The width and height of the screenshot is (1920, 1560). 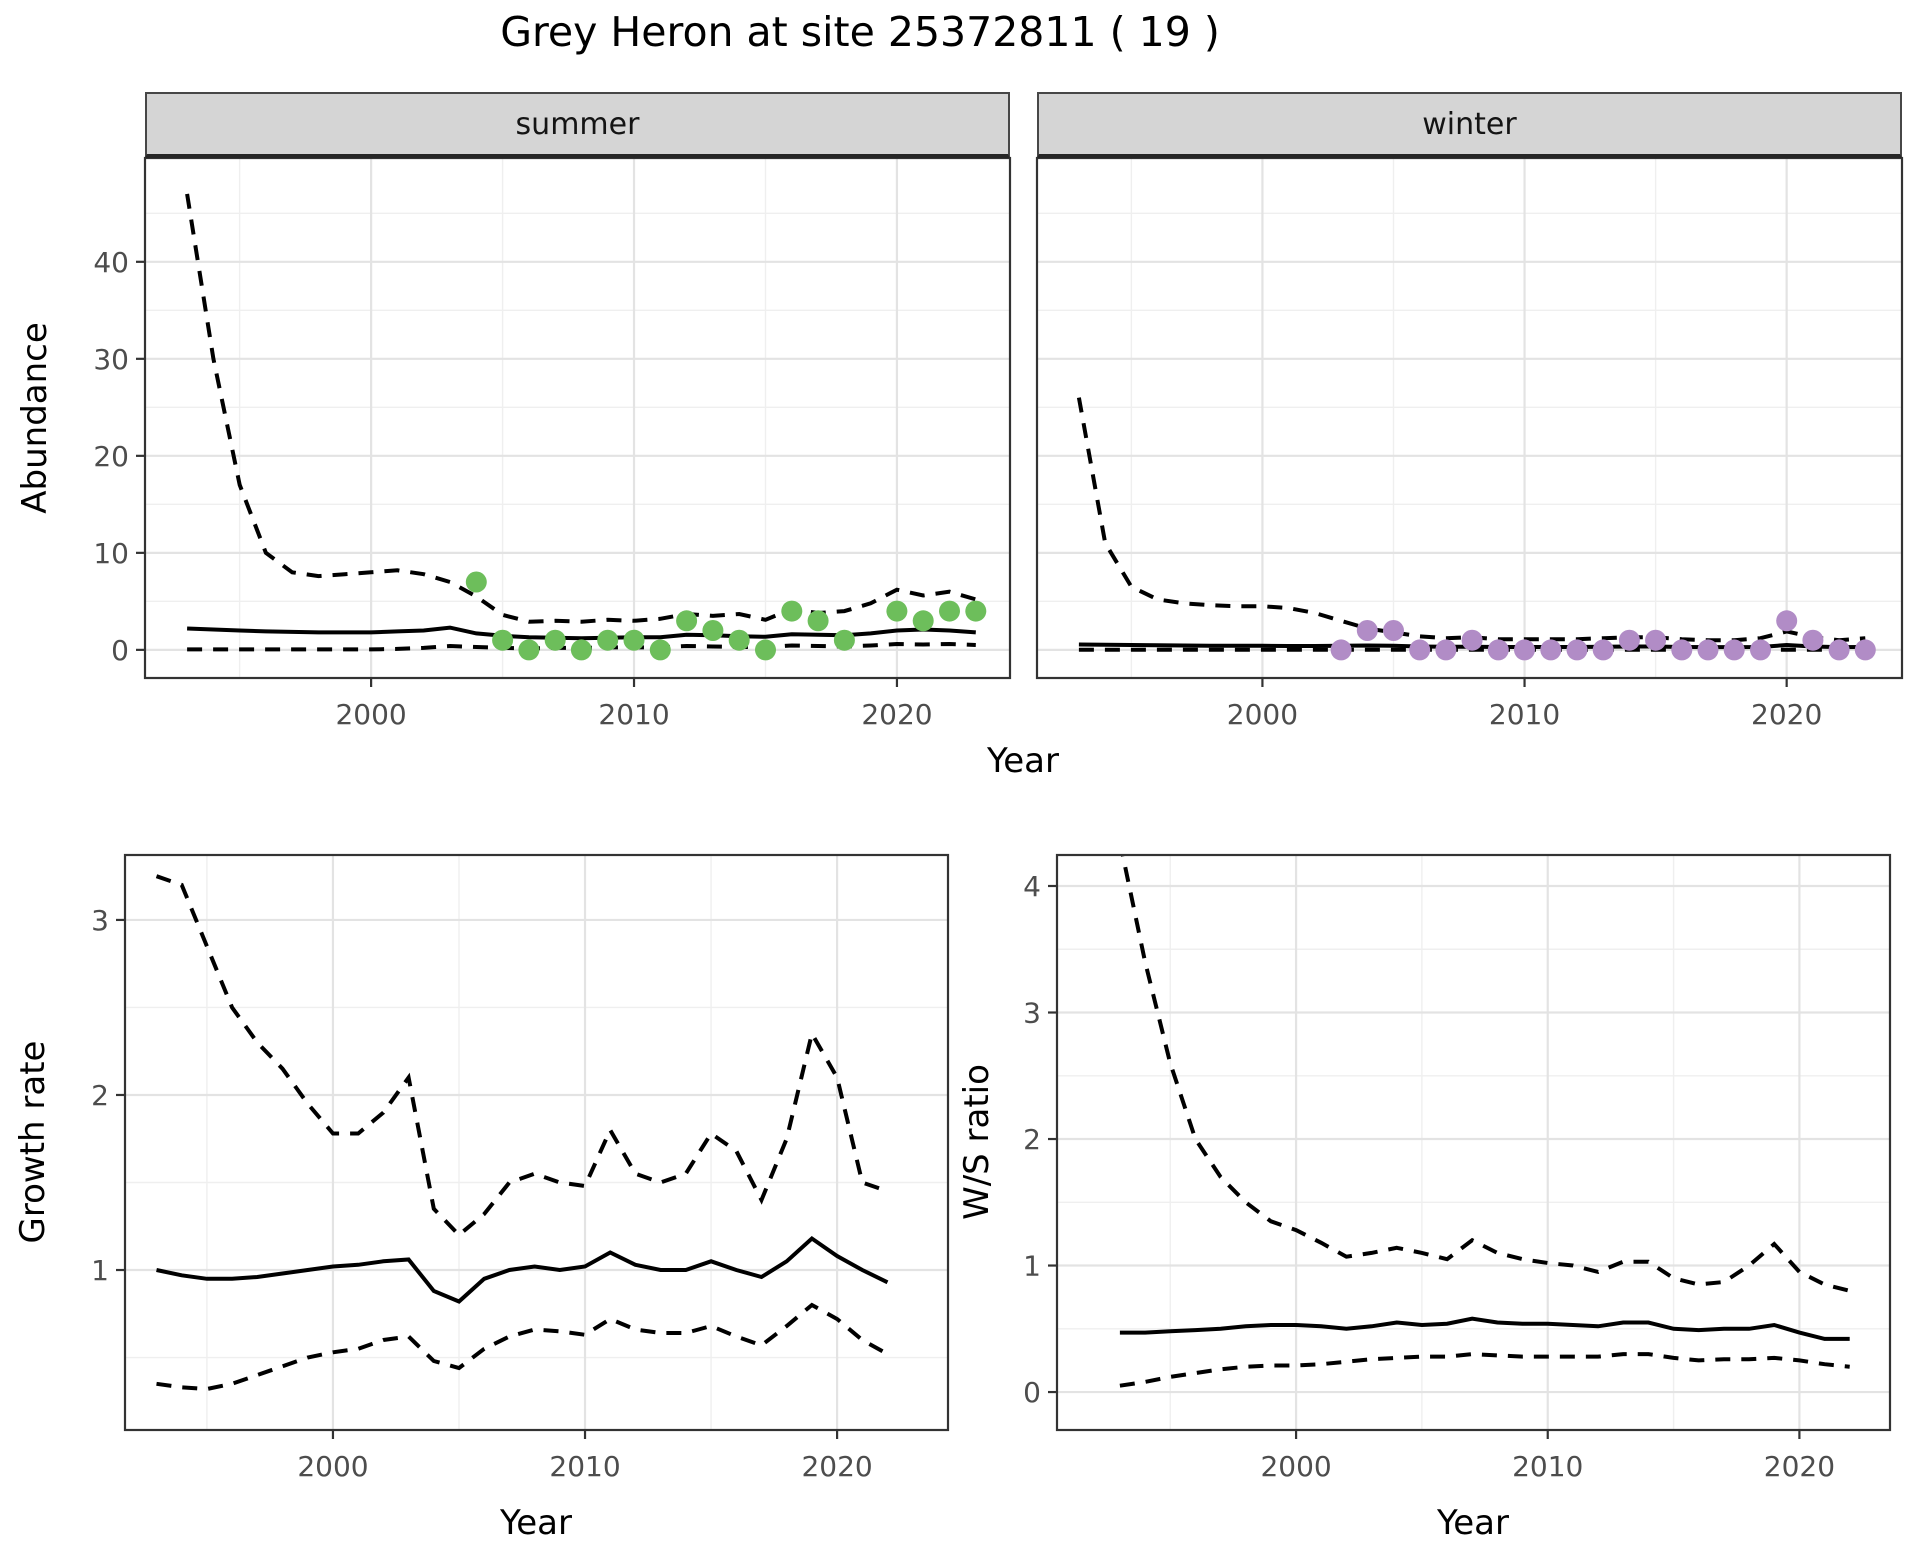 What do you see at coordinates (33, 1142) in the screenshot?
I see `y-axis-label-growth-rate: Growth rate` at bounding box center [33, 1142].